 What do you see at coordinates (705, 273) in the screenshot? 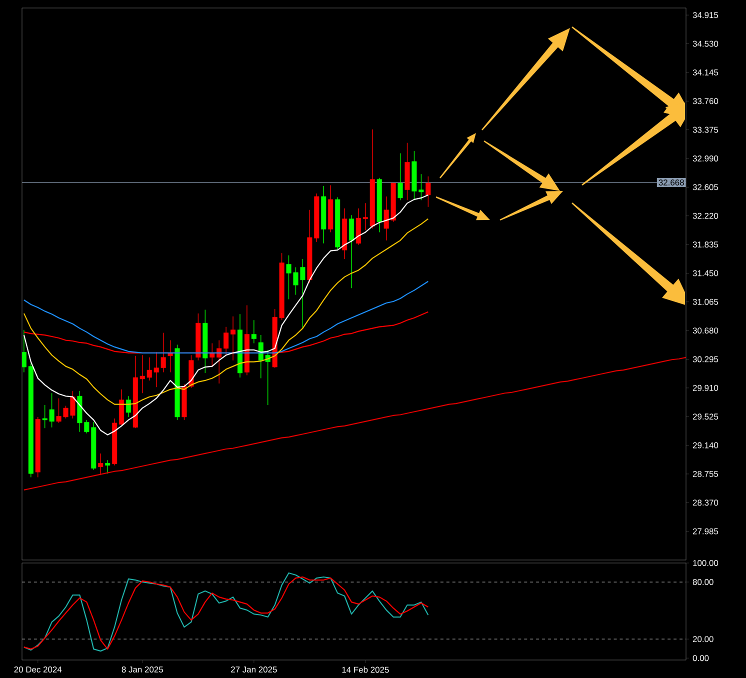
I see `y-tick-label: 31.450` at bounding box center [705, 273].